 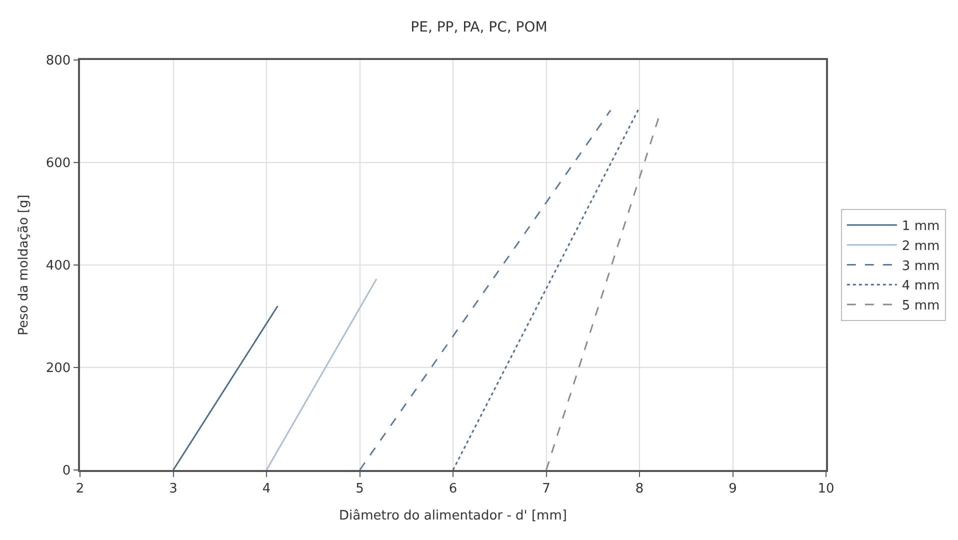 What do you see at coordinates (921, 306) in the screenshot?
I see `legend-label: 5 mm` at bounding box center [921, 306].